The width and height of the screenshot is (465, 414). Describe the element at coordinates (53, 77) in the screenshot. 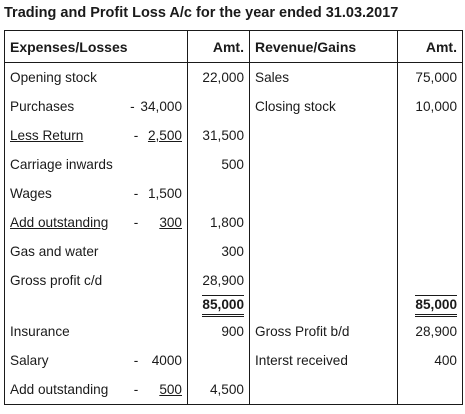

I see `debit-label: Opening stock` at that location.